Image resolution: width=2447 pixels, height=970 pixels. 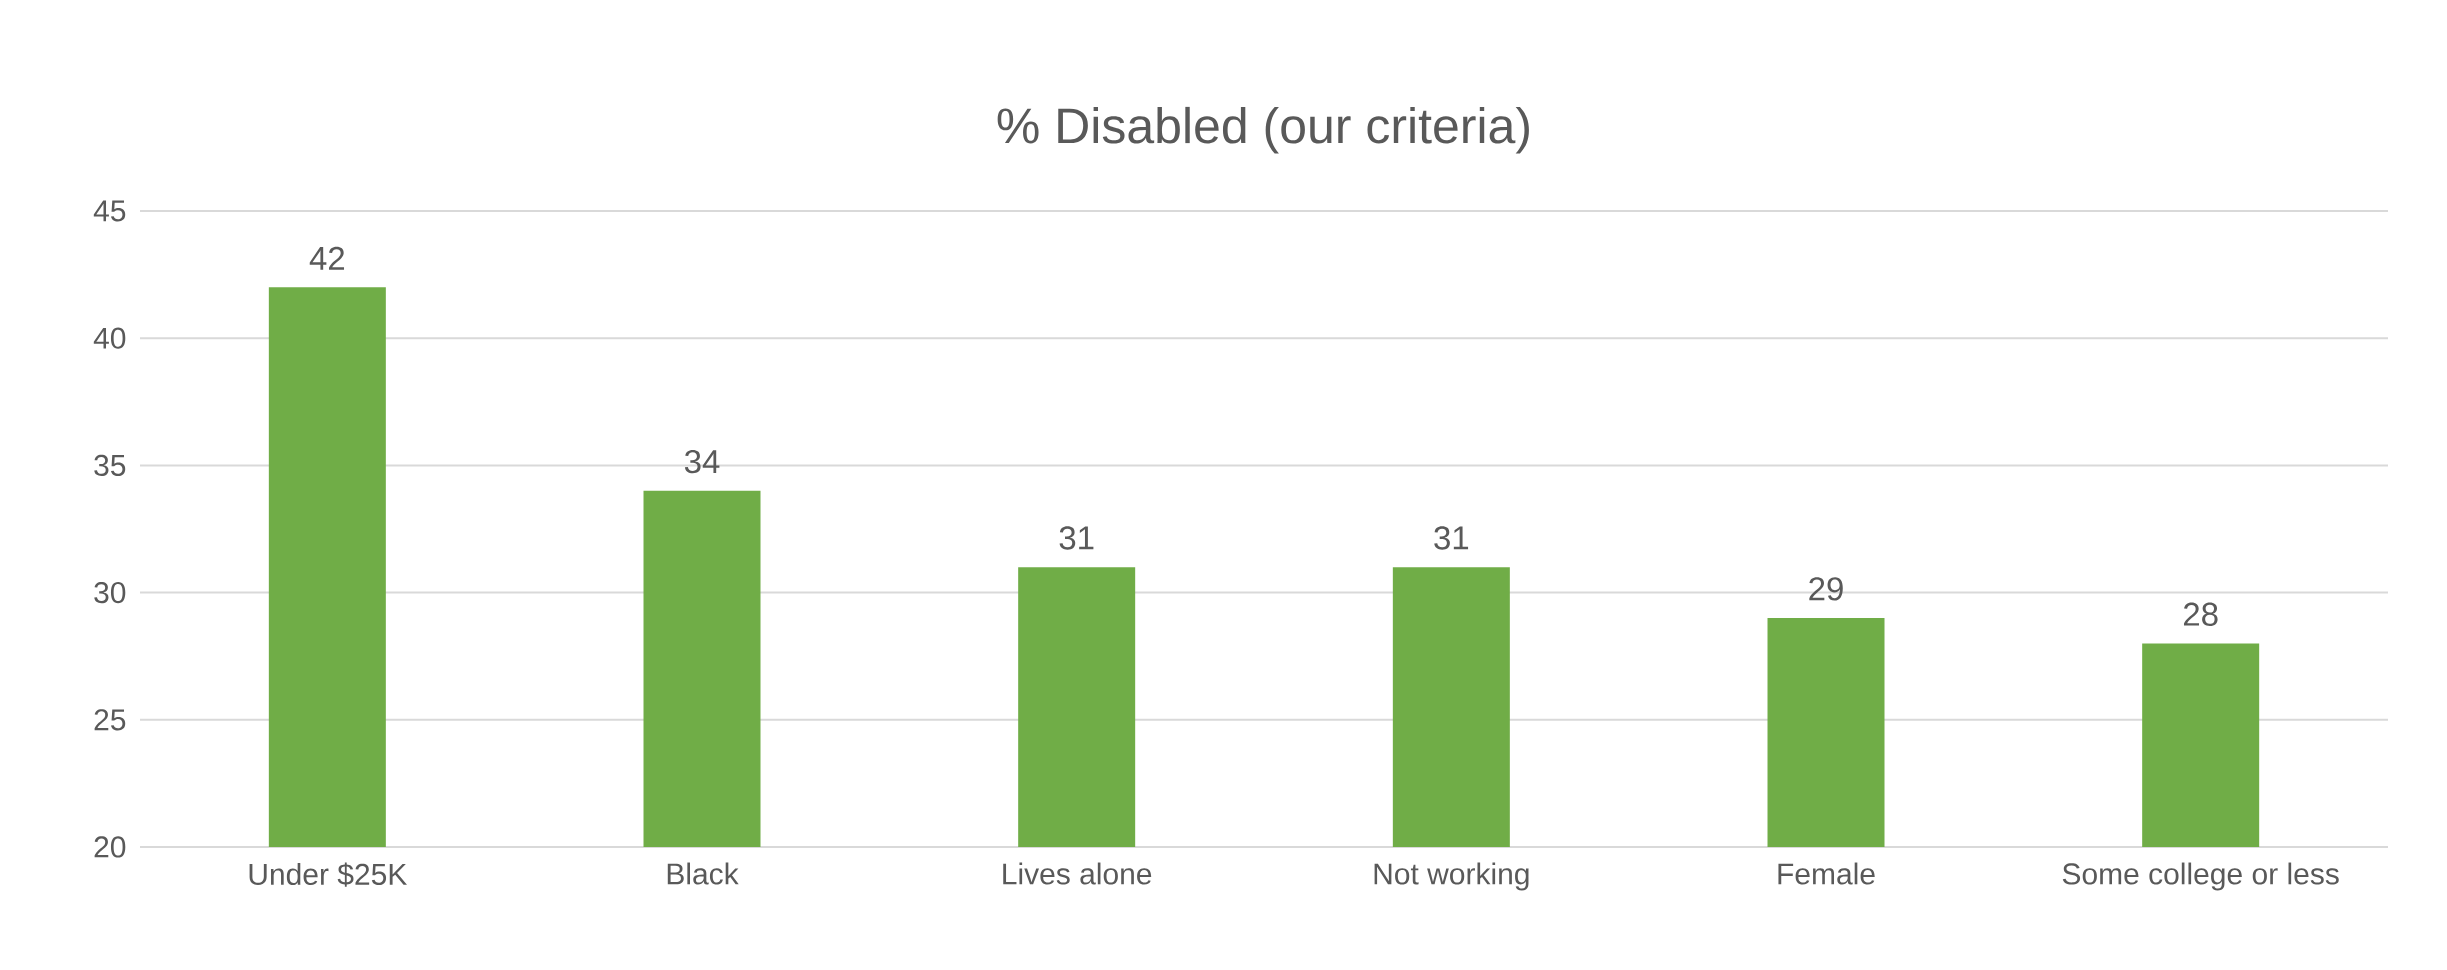 What do you see at coordinates (1451, 876) in the screenshot?
I see `x-tick-label: Not working` at bounding box center [1451, 876].